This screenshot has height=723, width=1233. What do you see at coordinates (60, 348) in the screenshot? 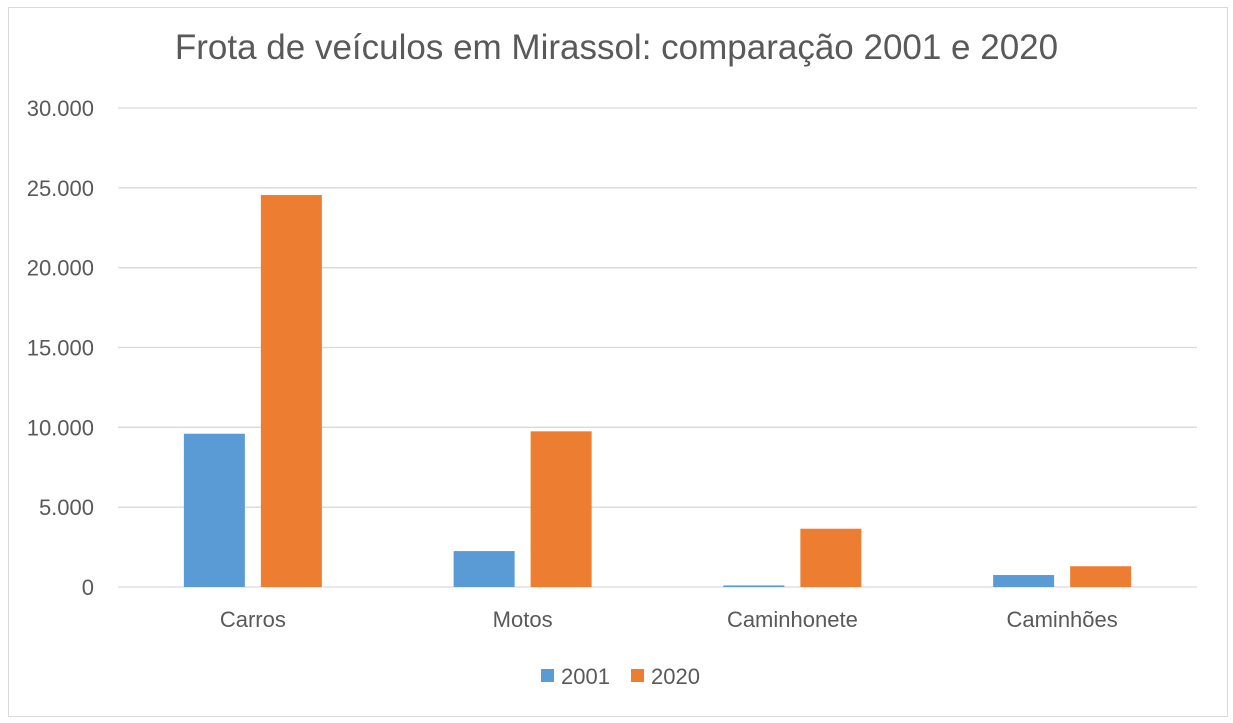
I see `y-tick-label: 15.000` at bounding box center [60, 348].